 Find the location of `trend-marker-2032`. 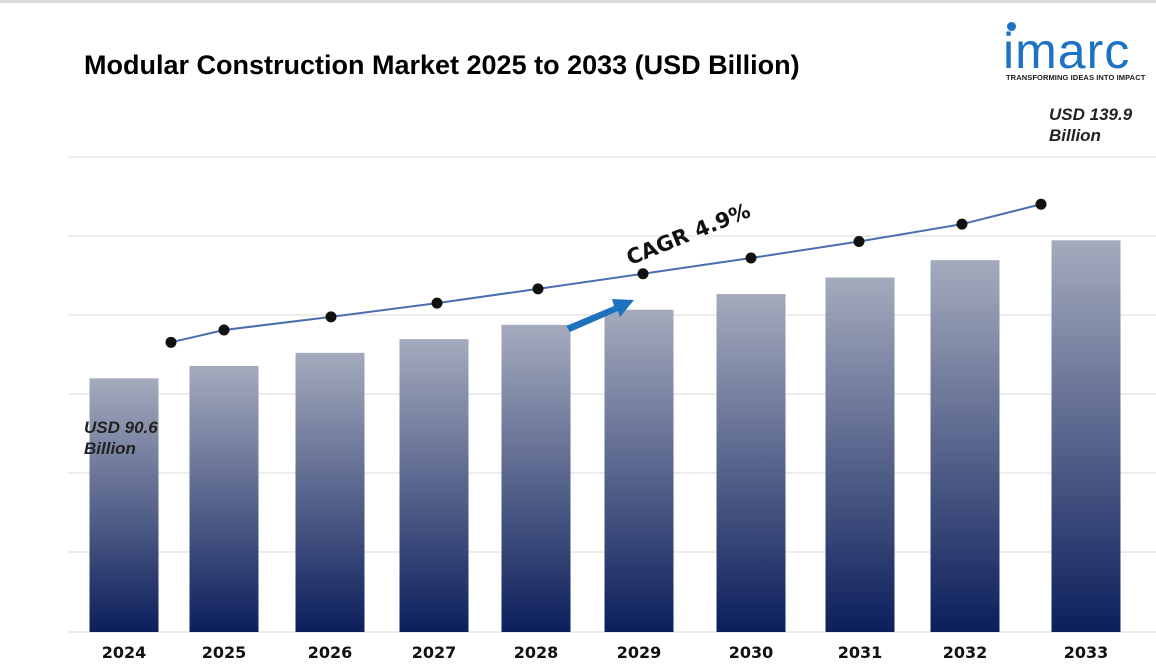

trend-marker-2032 is located at coordinates (962, 224).